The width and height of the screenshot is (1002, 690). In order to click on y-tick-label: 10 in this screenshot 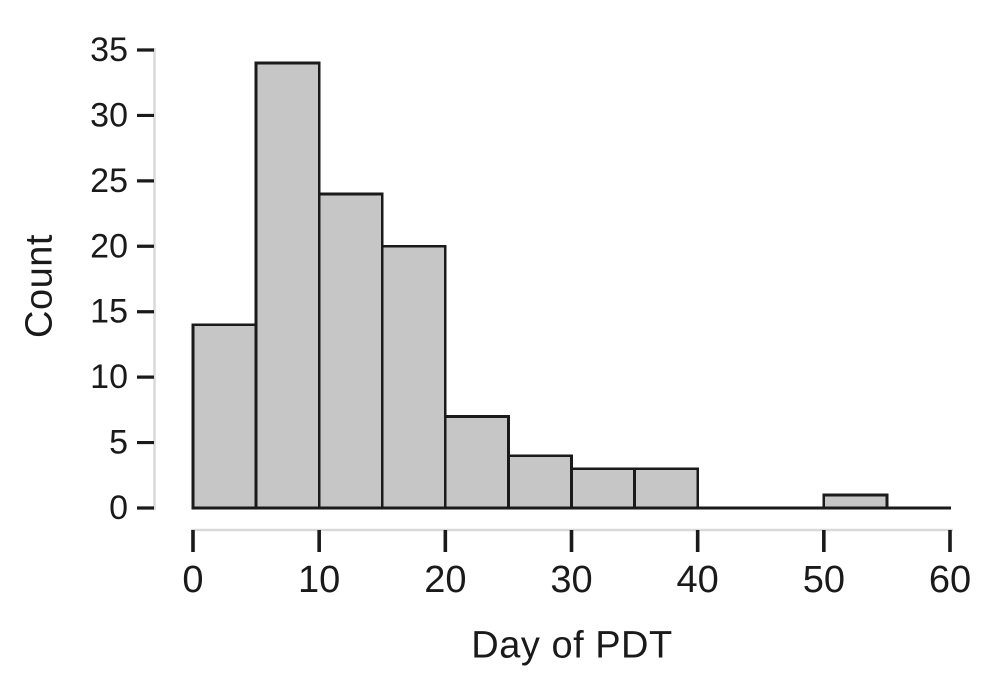, I will do `click(109, 377)`.